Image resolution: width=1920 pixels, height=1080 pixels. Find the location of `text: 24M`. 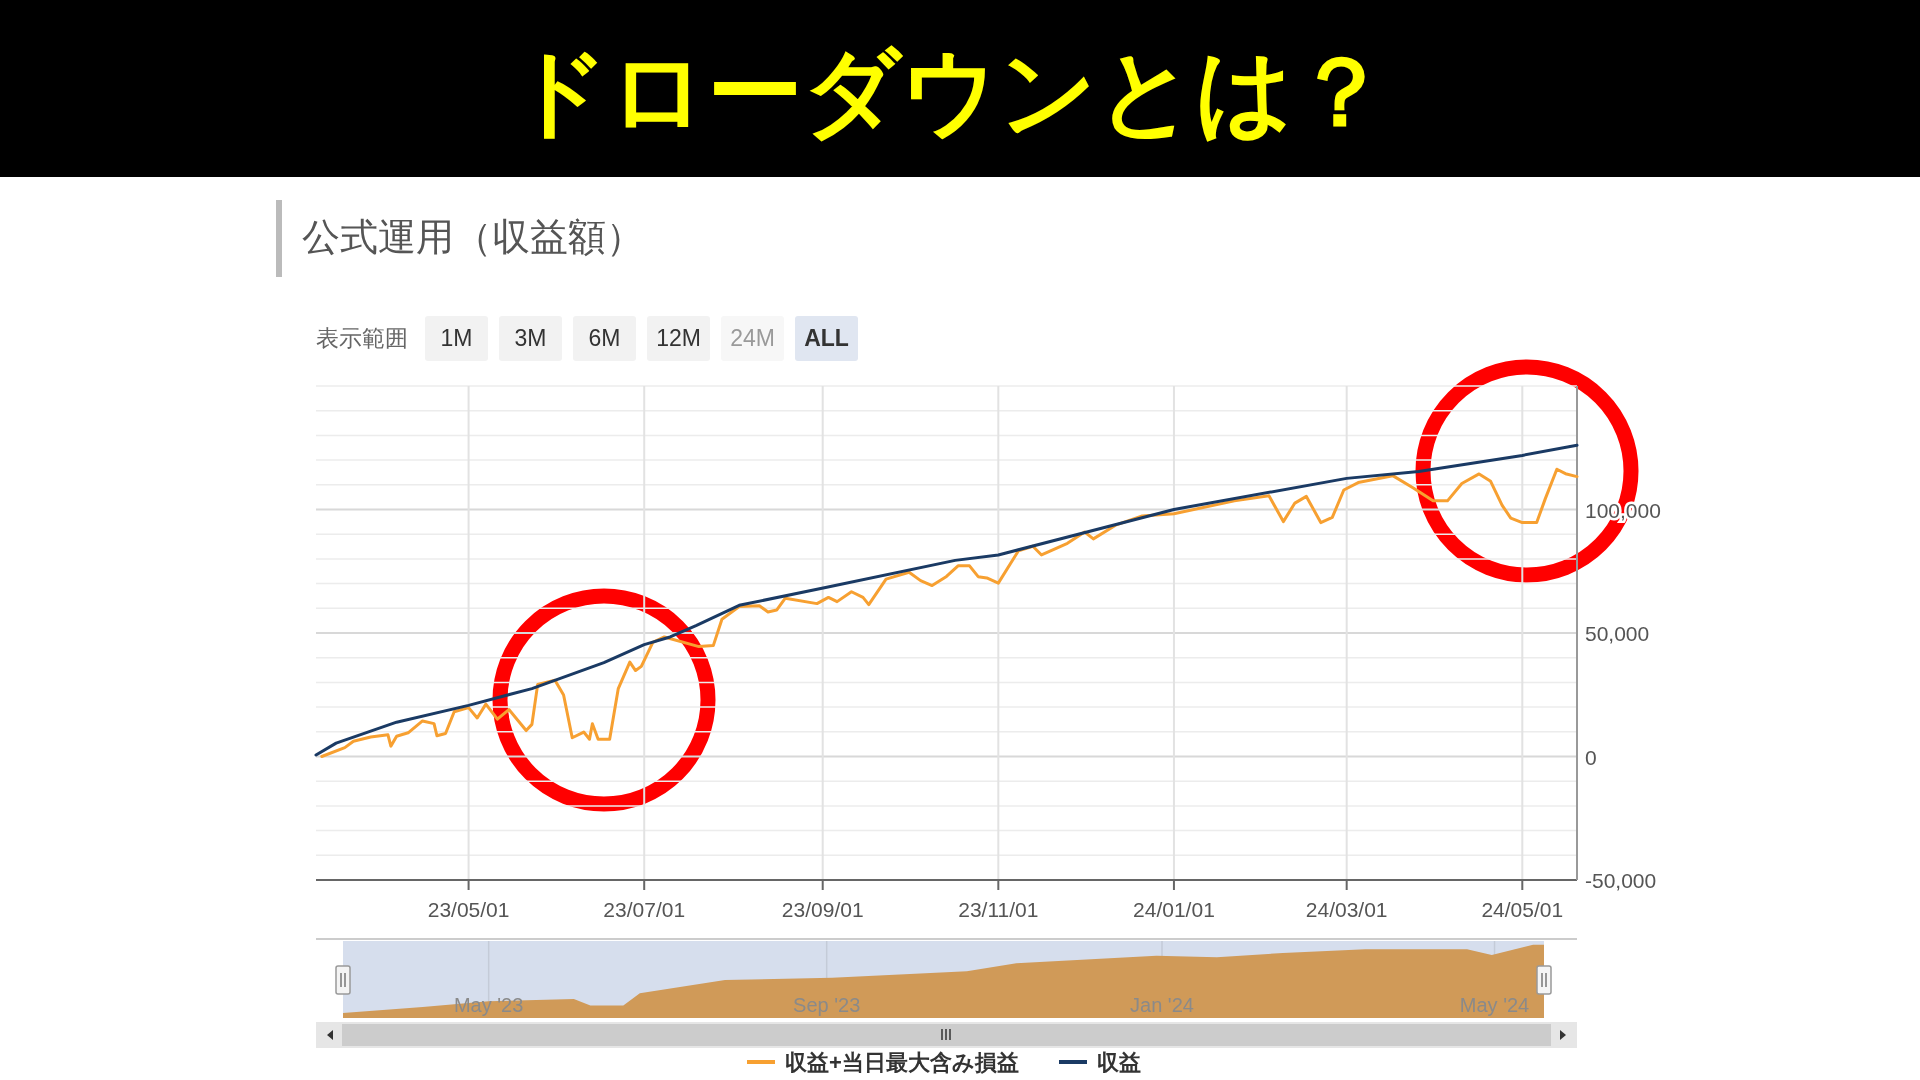

text: 24M is located at coordinates (752, 338).